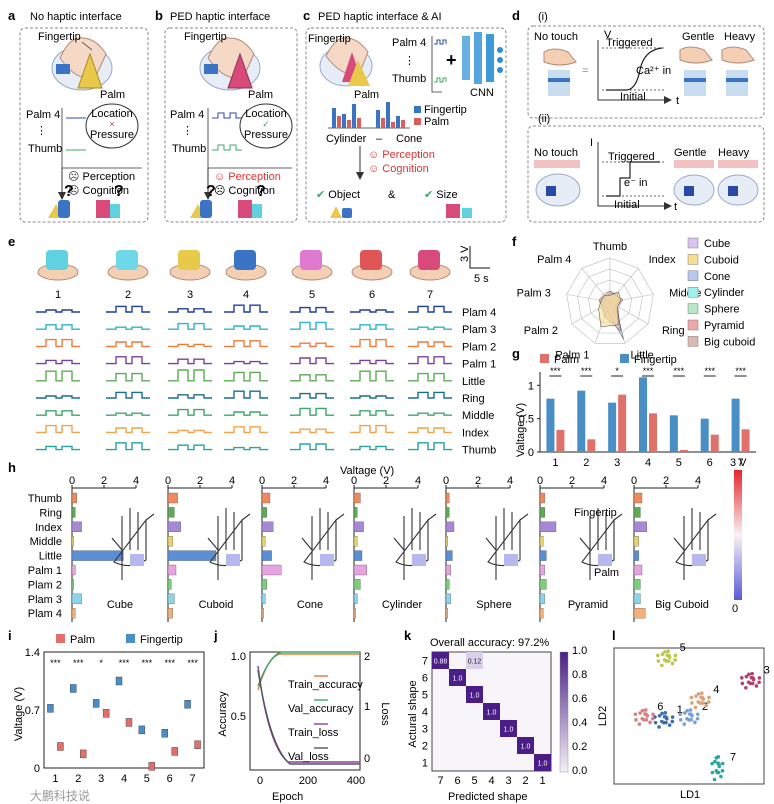 The width and height of the screenshot is (774, 804). I want to click on label-dots-c: ⋮, so click(409, 61).